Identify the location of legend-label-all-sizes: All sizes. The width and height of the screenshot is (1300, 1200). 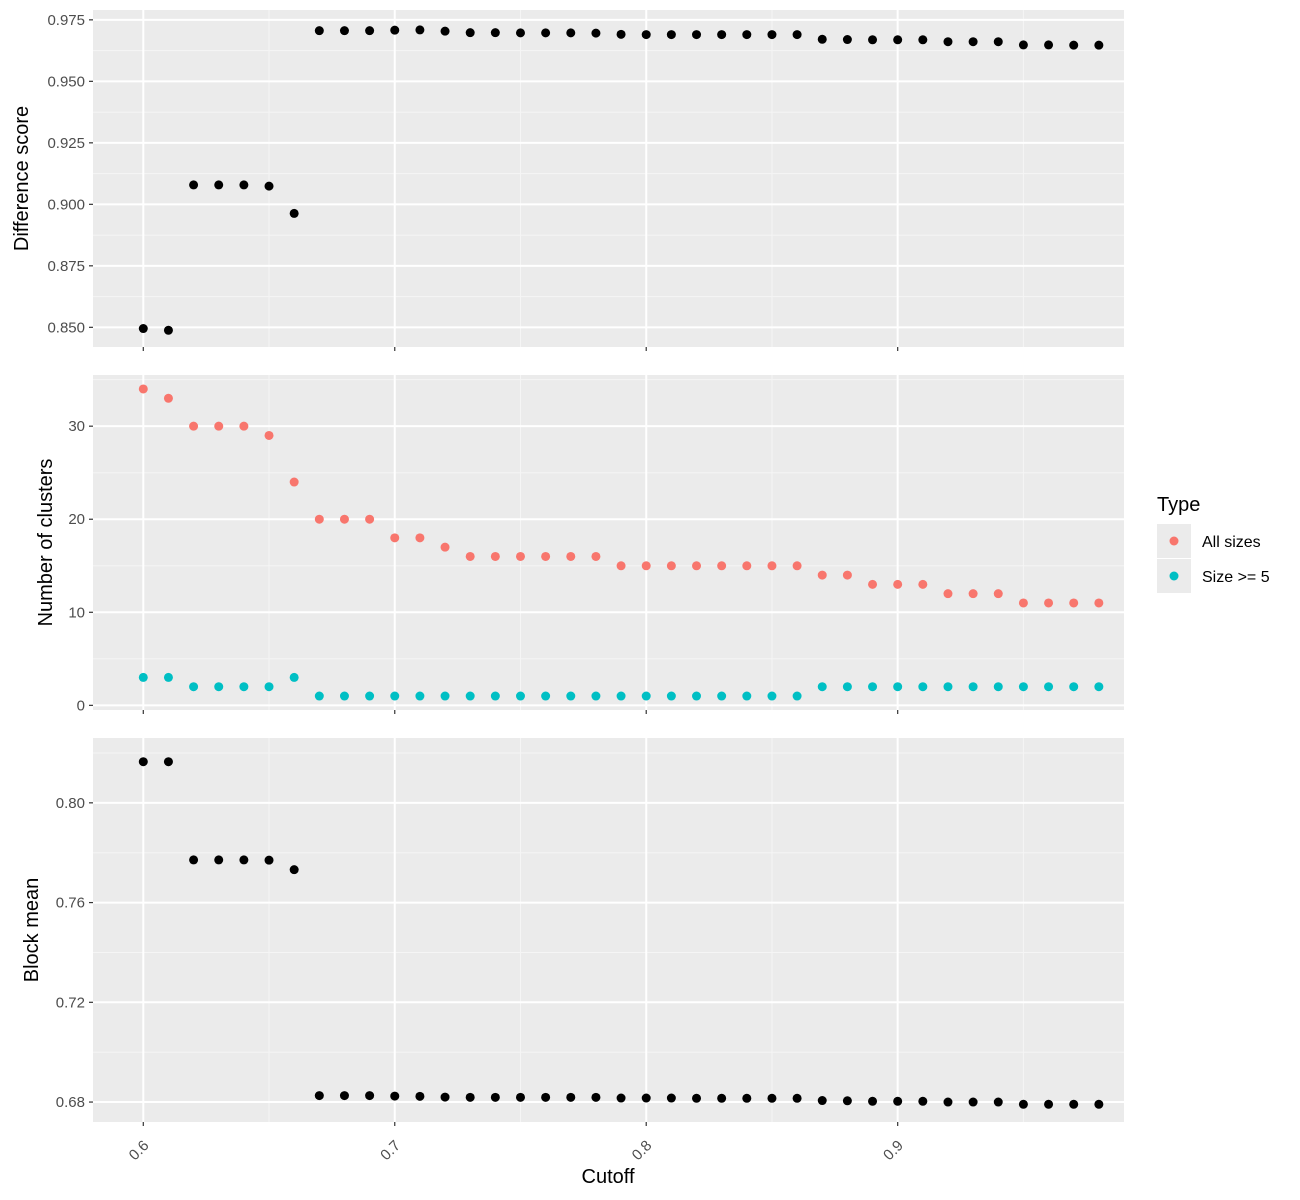
(1231, 542).